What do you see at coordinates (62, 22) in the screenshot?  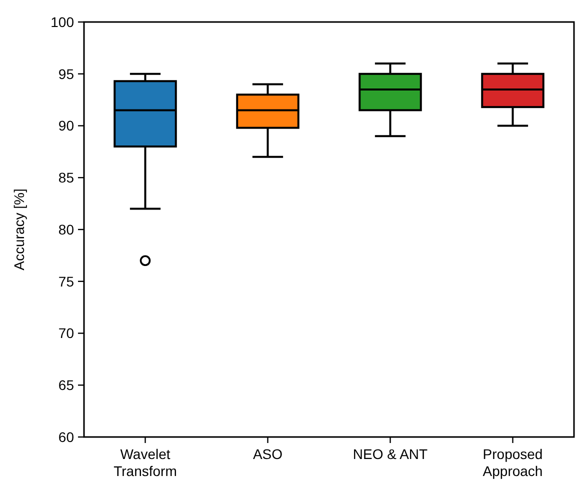 I see `y-tick-label: 100` at bounding box center [62, 22].